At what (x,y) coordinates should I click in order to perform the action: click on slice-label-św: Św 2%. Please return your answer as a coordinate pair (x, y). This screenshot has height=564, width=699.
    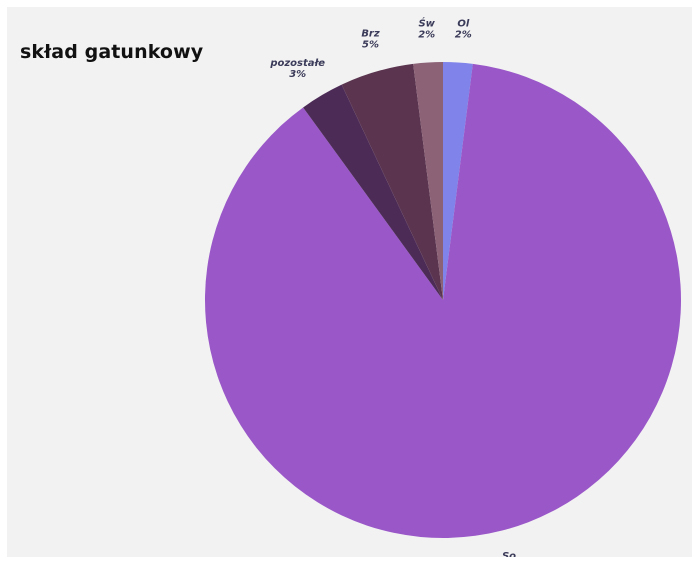
    Looking at the image, I should click on (426, 29).